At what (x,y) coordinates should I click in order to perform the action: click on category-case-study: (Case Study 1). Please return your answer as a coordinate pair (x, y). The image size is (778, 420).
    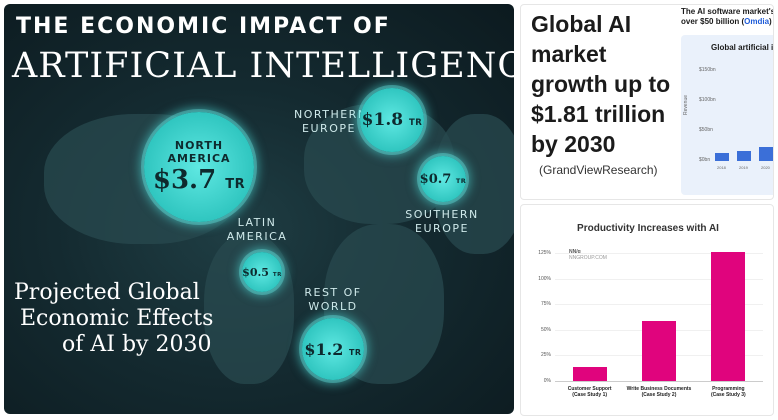
    Looking at the image, I should click on (590, 395).